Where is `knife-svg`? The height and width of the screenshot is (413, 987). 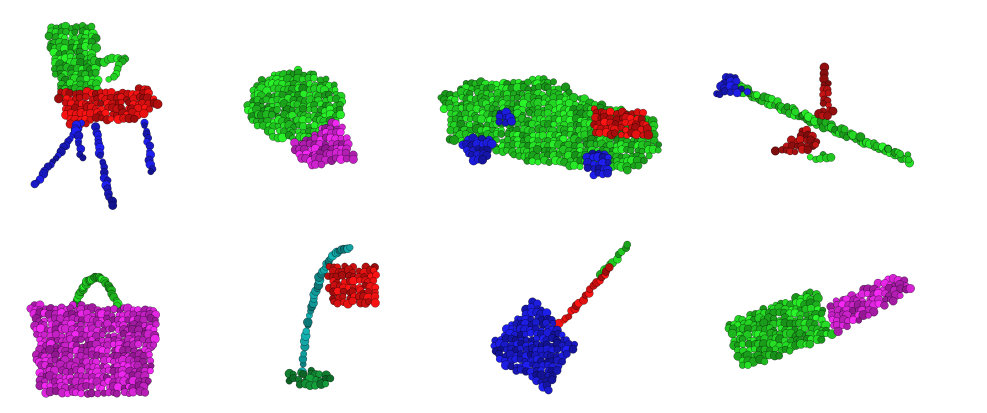
knife-svg is located at coordinates (819, 321).